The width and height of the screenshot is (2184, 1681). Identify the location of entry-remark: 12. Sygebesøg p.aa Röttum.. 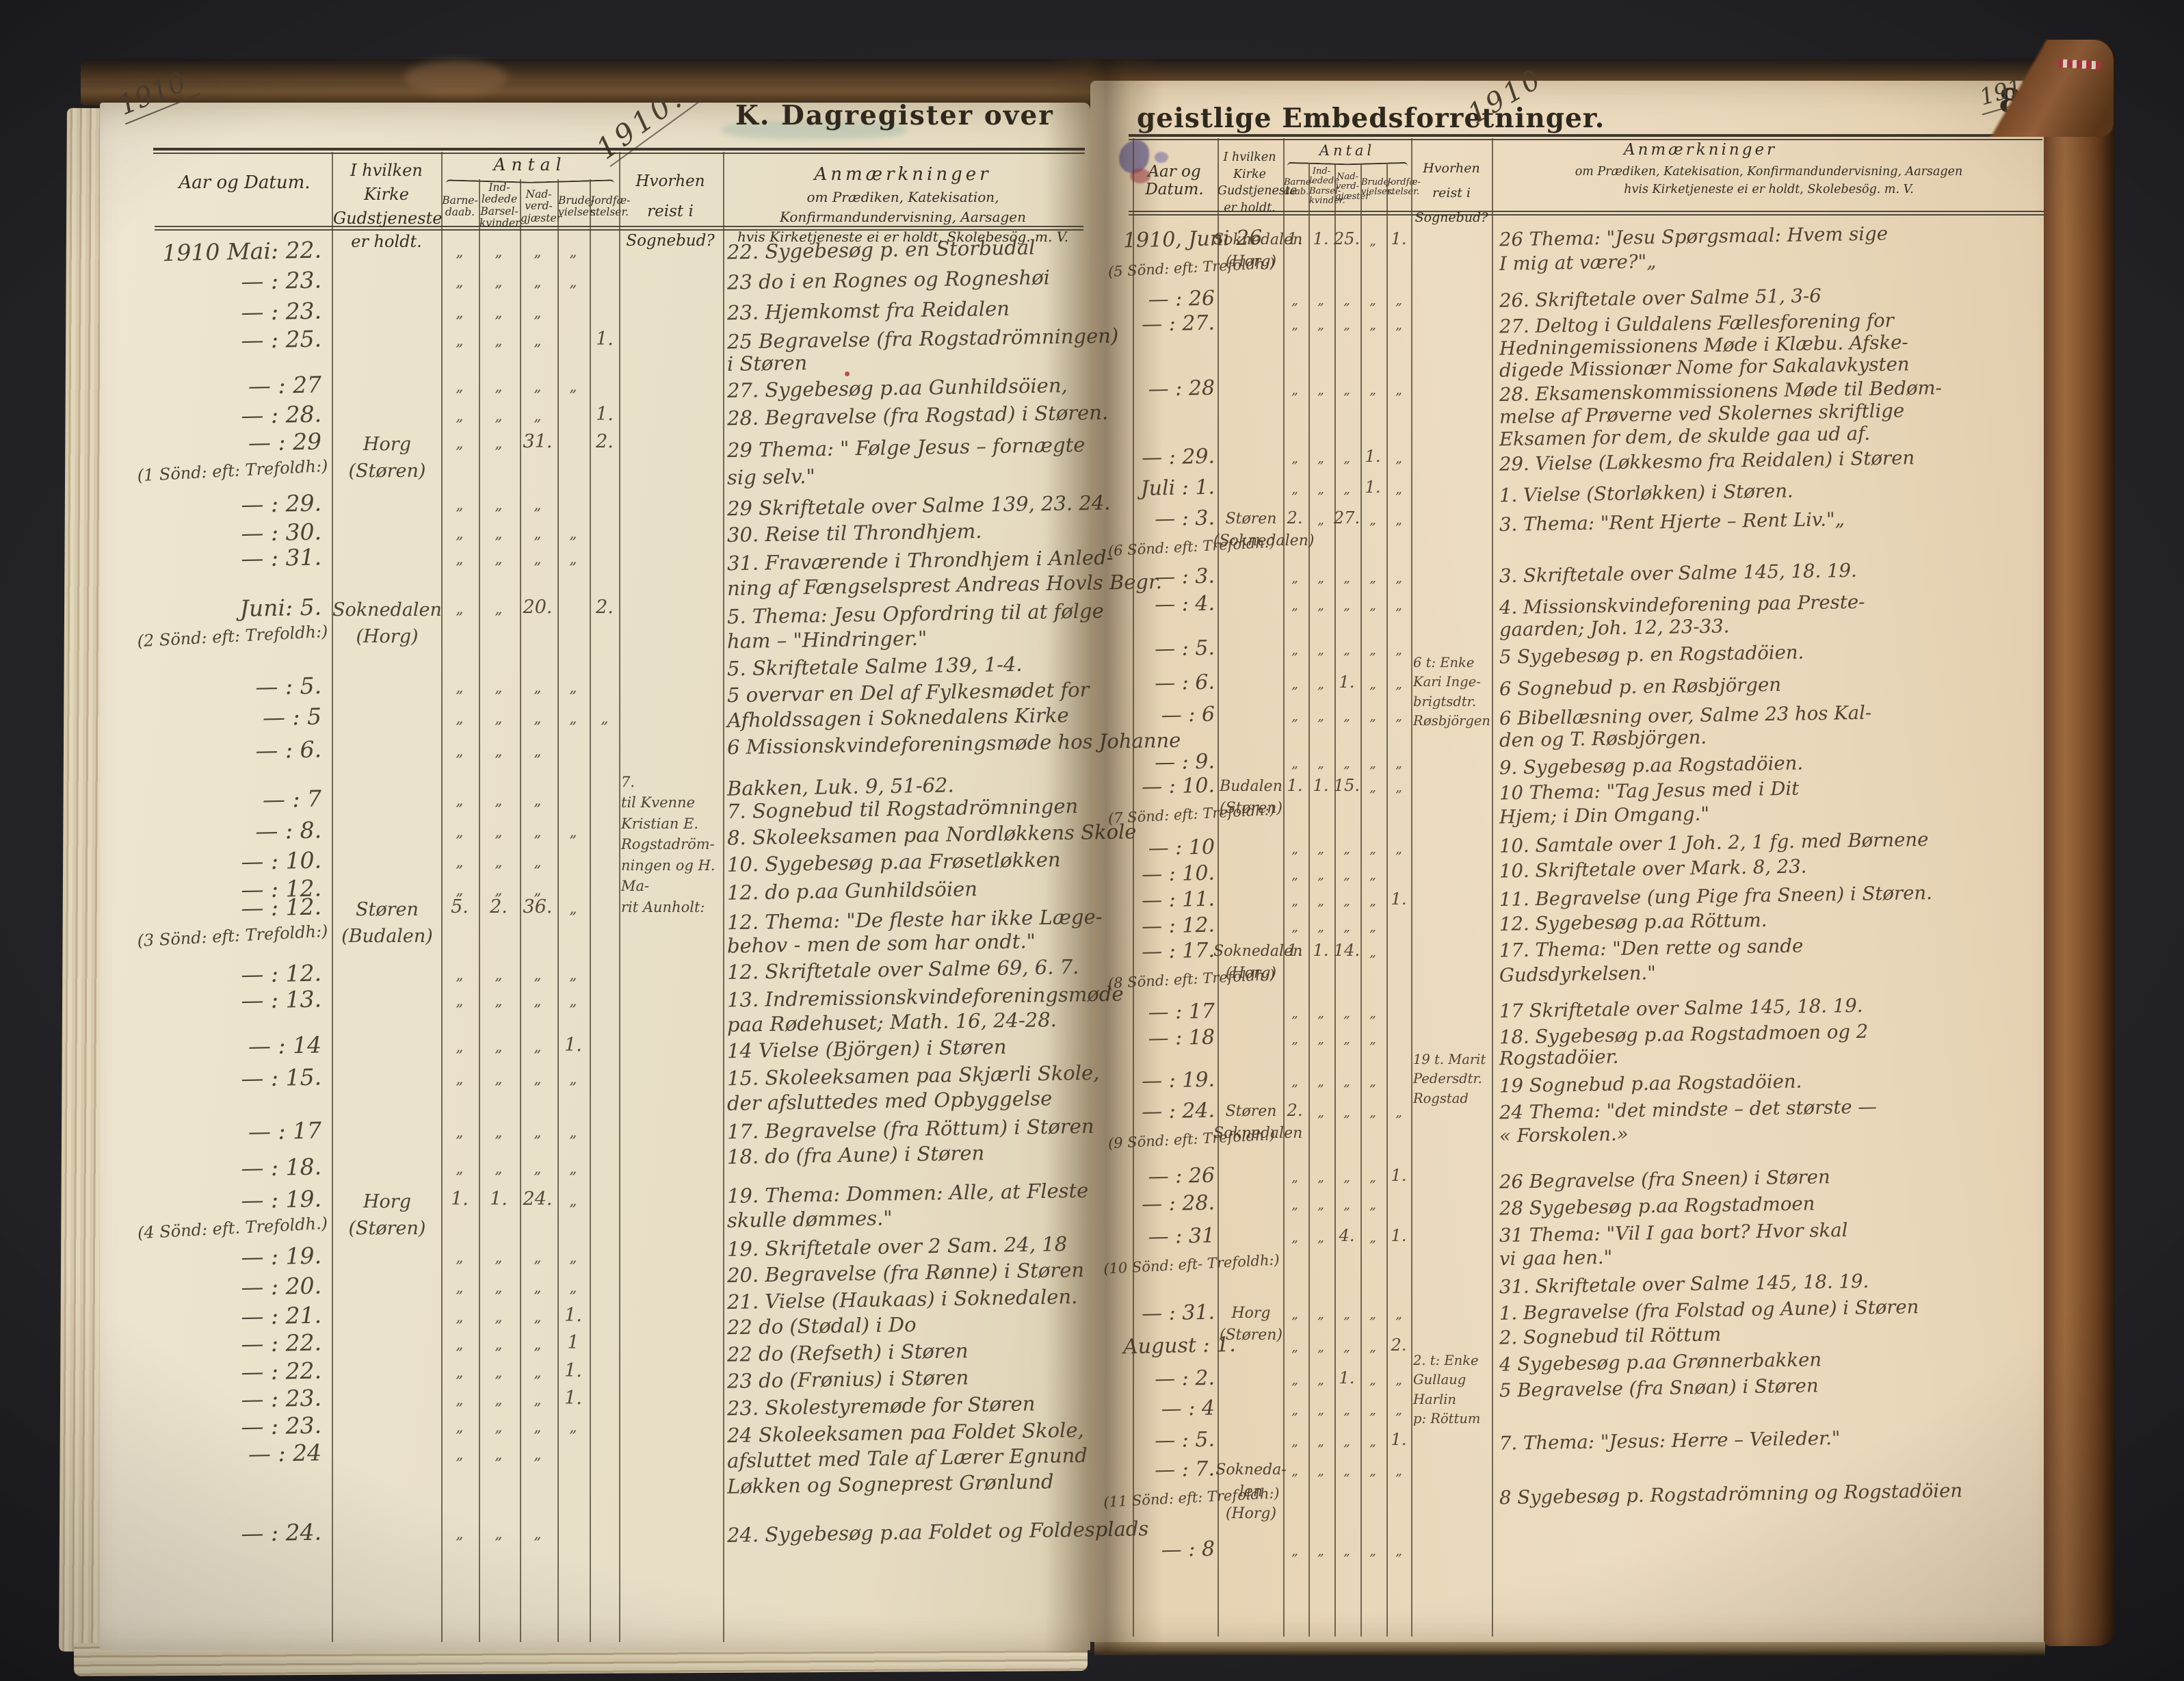
(1633, 923).